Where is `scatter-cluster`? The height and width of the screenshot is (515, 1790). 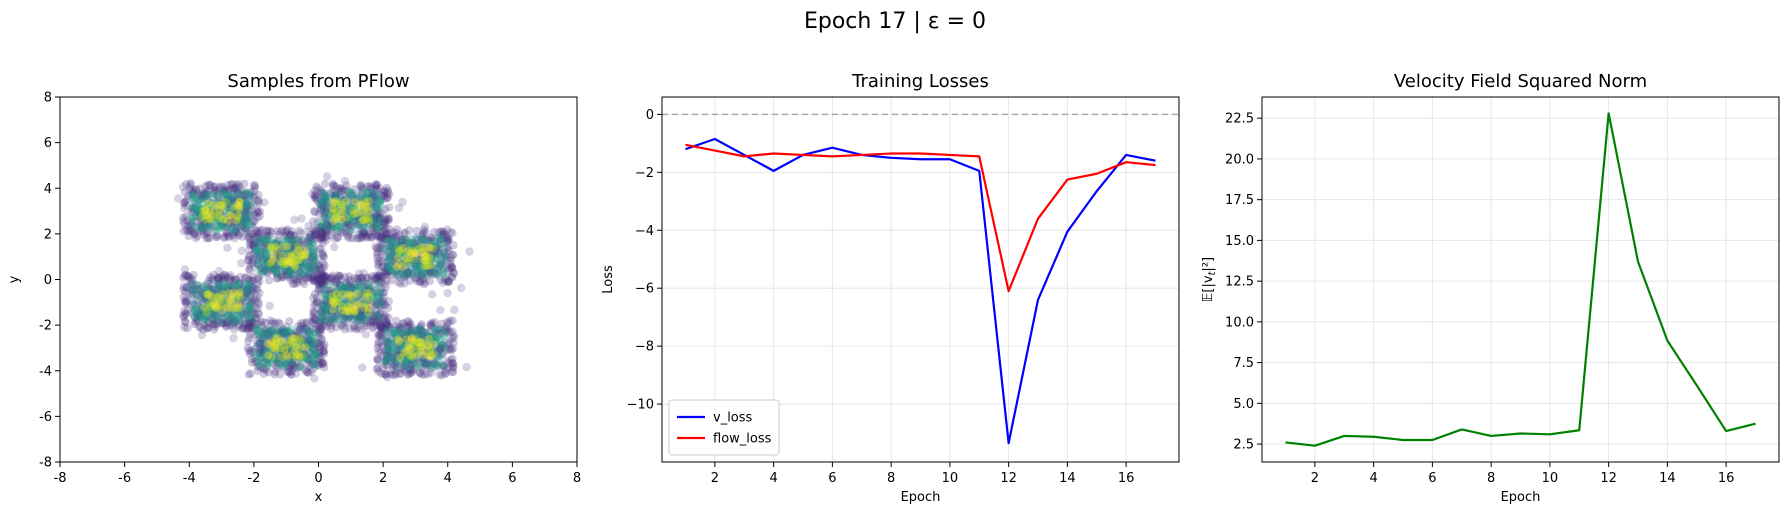 scatter-cluster is located at coordinates (290, 251).